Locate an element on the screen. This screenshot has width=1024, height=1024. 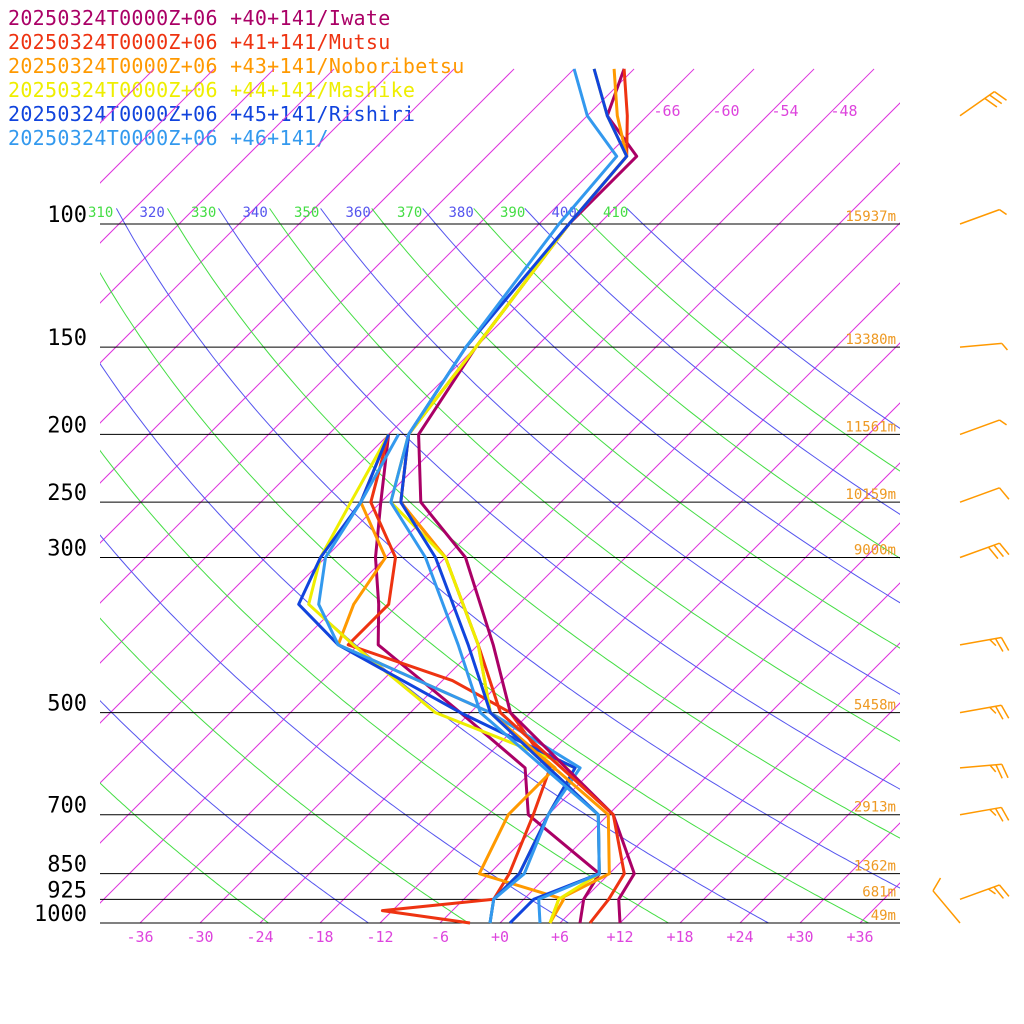
temperature-tick-label: +24 is located at coordinates (739, 937).